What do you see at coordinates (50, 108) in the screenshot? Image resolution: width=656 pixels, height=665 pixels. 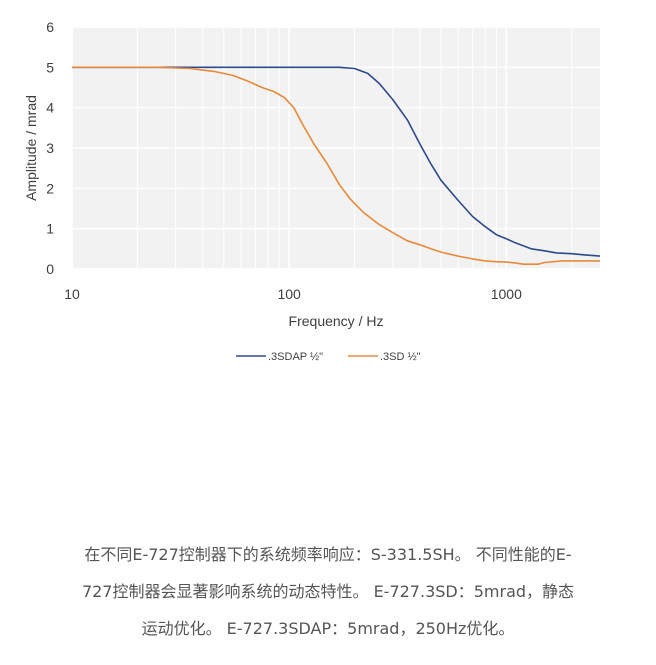 I see `y-tick-label: 4` at bounding box center [50, 108].